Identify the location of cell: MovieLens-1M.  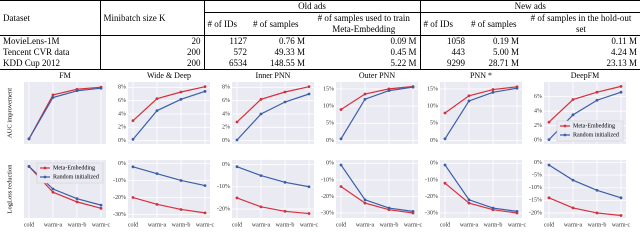
(31, 41).